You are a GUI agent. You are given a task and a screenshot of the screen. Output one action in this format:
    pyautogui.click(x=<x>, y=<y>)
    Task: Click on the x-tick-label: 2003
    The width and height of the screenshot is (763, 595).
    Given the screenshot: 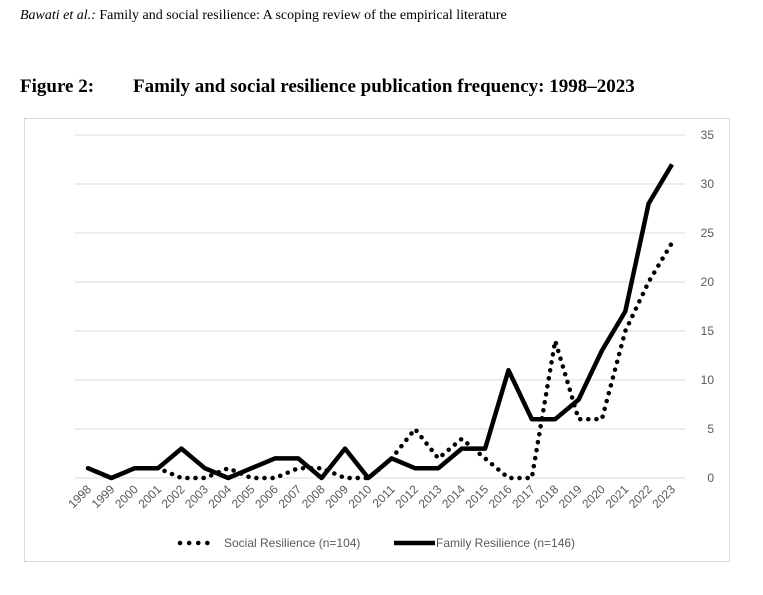 What is the action you would take?
    pyautogui.click(x=196, y=496)
    